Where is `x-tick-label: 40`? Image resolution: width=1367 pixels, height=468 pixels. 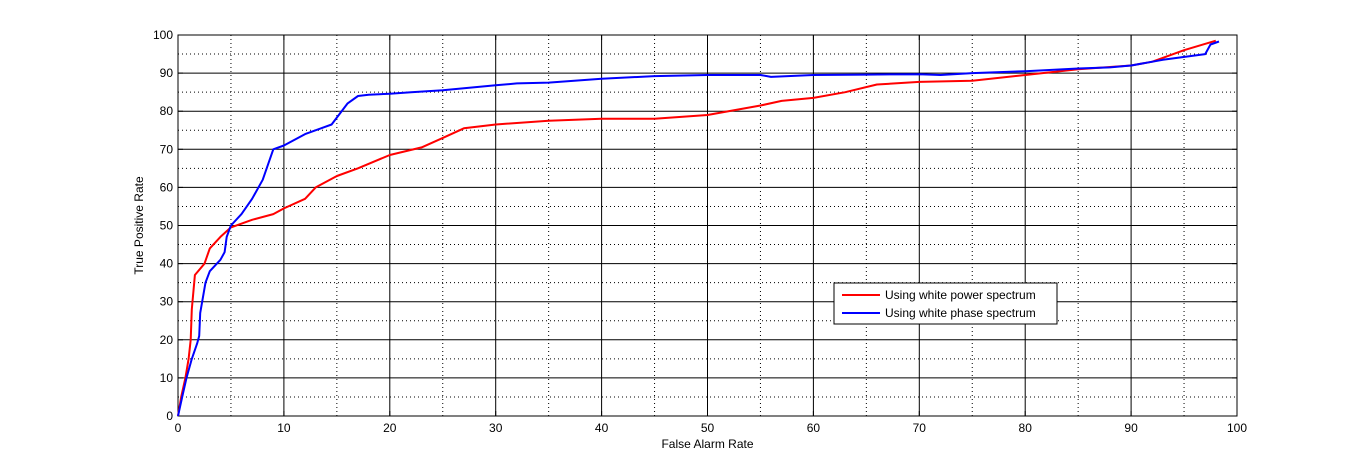 x-tick-label: 40 is located at coordinates (602, 428).